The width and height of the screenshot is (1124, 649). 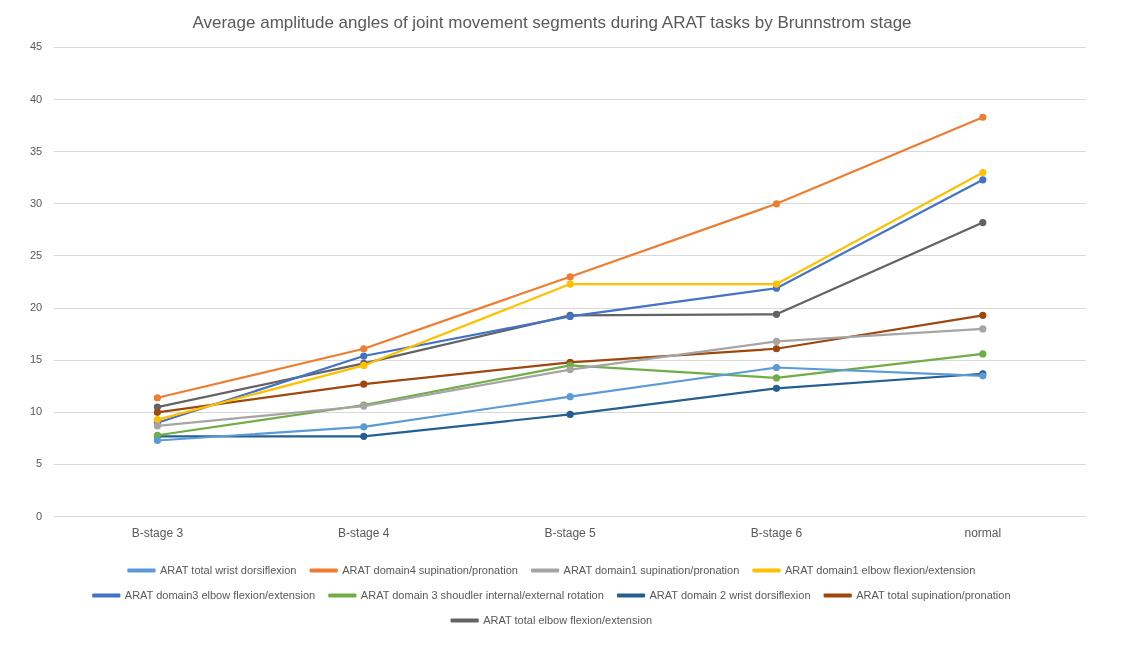 I want to click on y-tick-label: 5, so click(x=39, y=463).